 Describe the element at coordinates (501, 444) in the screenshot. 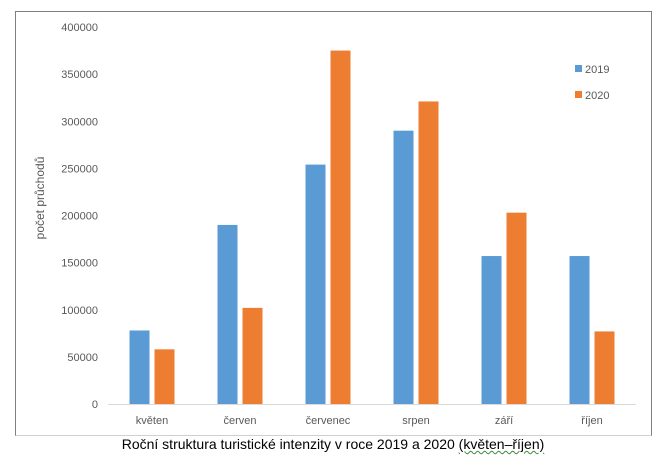

I see `caption-range: (květen–říjen)` at that location.